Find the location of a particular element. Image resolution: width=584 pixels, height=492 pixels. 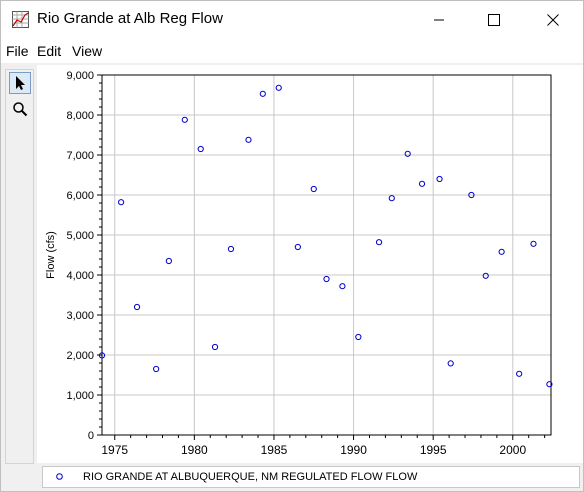

window-title: Rio Grande at Alb Reg Flow is located at coordinates (130, 18).